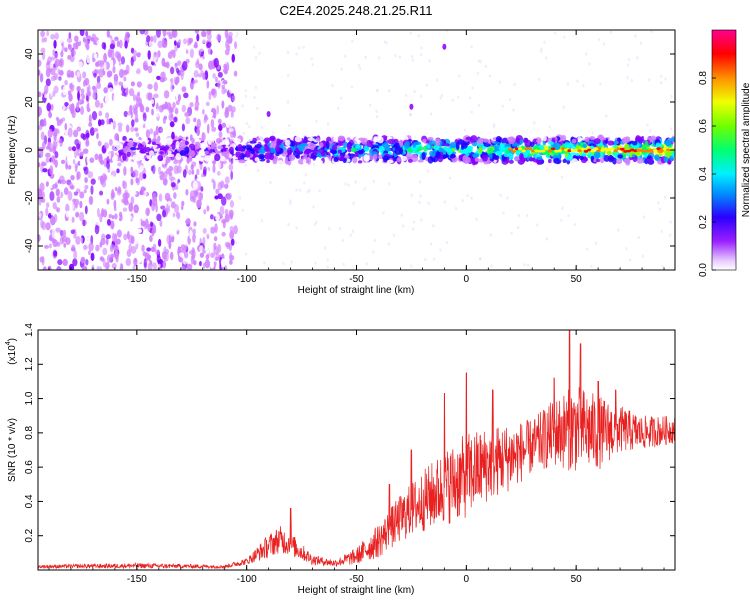 Image resolution: width=750 pixels, height=600 pixels. Describe the element at coordinates (356, 290) in the screenshot. I see `spectrogram-xlabel: Height of straight line (km)` at that location.